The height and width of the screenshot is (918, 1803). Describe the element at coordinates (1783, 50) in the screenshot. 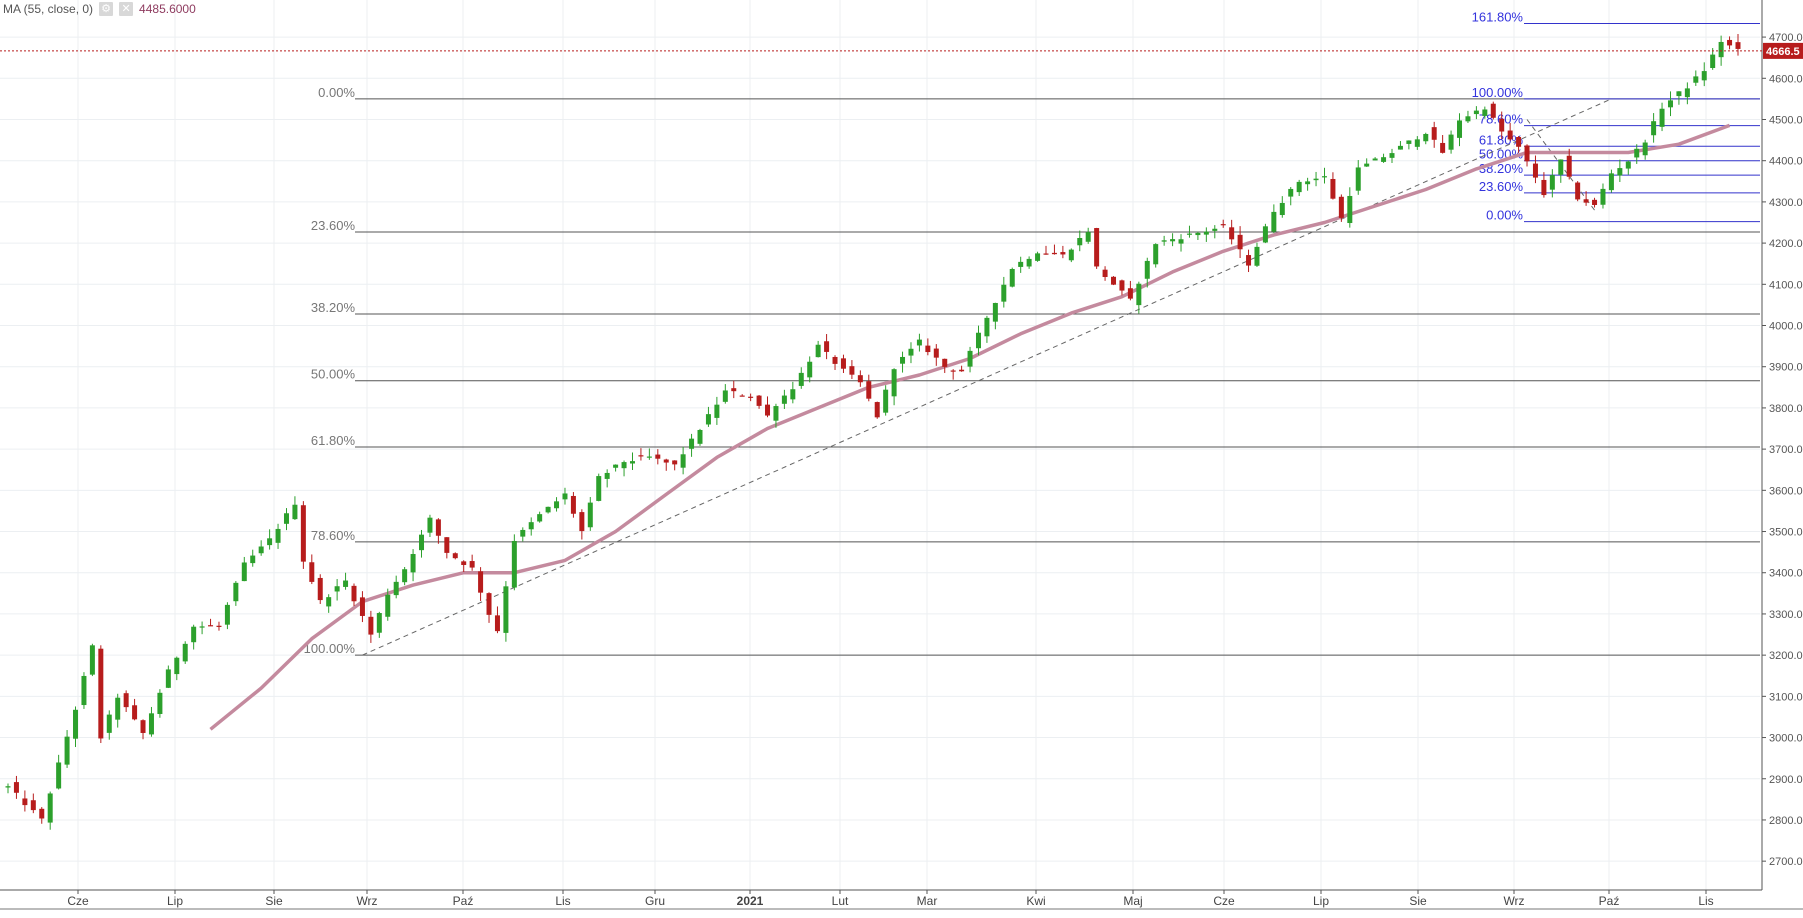

I see `last-price-badge` at that location.